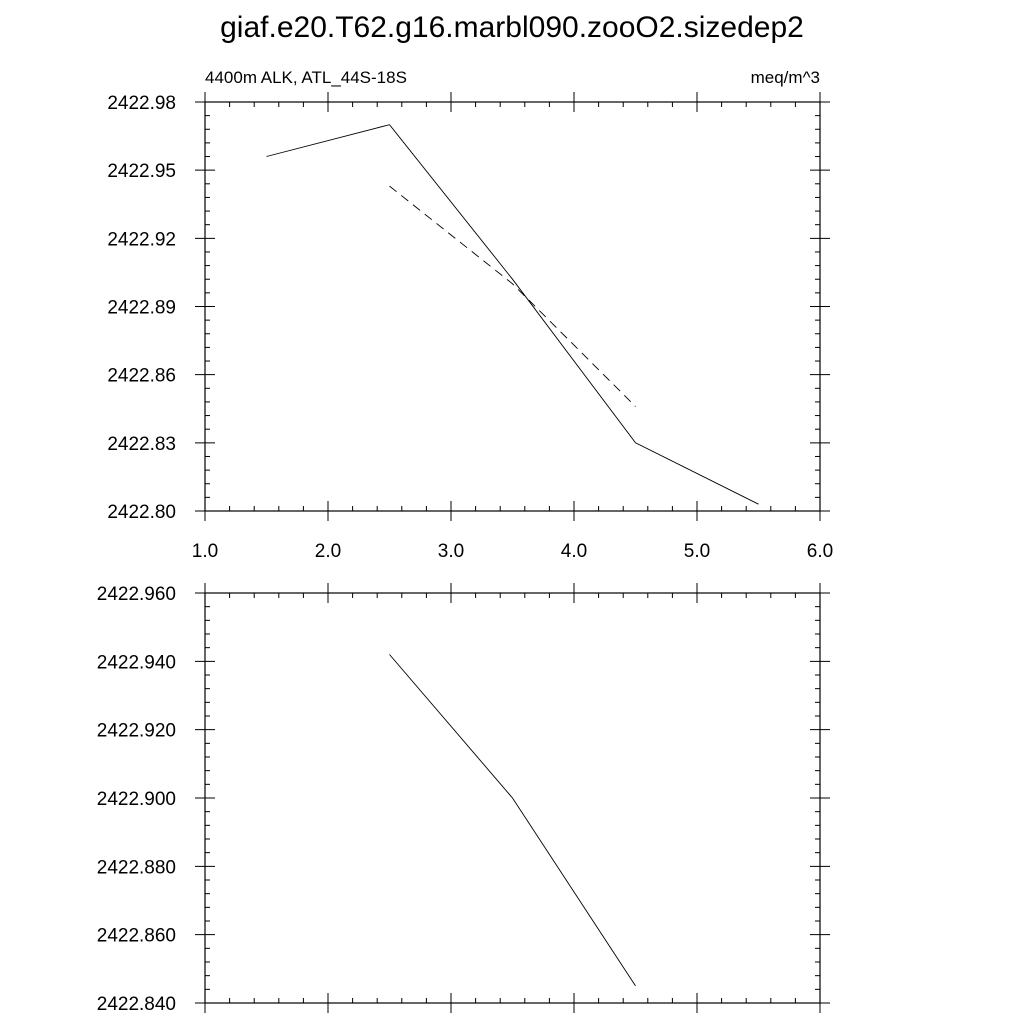 This screenshot has width=1024, height=1024. What do you see at coordinates (306, 77) in the screenshot?
I see `top-panel-left-label: 4400m ALK, ATL_44S-18S` at bounding box center [306, 77].